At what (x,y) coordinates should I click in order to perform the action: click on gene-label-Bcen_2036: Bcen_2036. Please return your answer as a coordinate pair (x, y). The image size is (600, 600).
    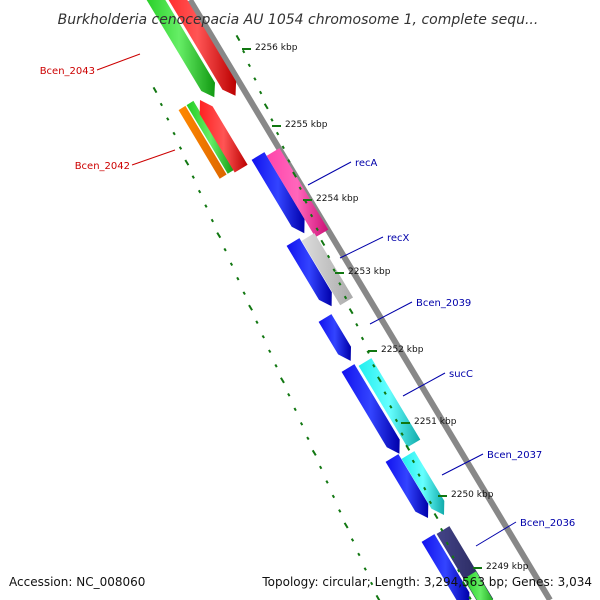
    Looking at the image, I should click on (547, 523).